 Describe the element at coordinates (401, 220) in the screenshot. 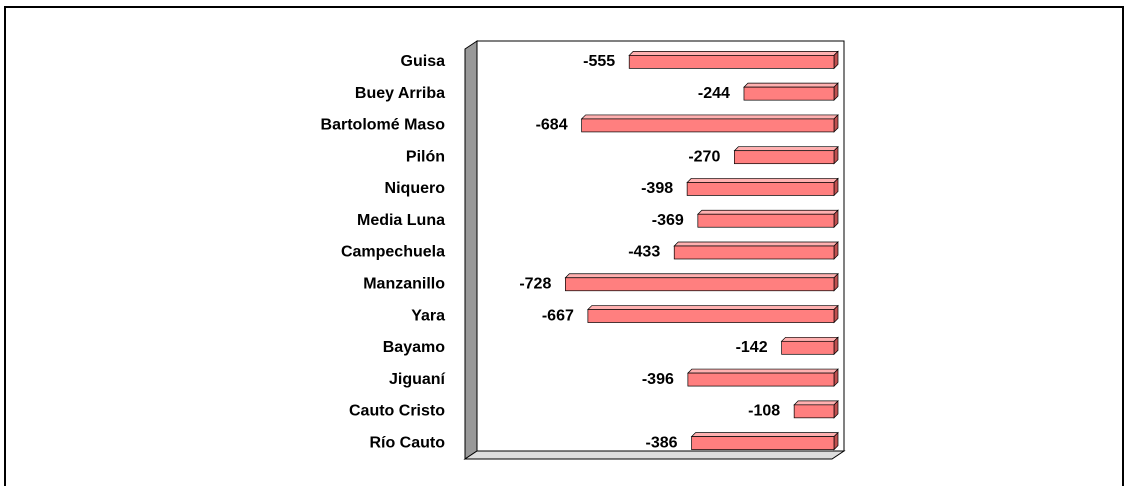

I see `y-tick-label: Media Luna` at that location.